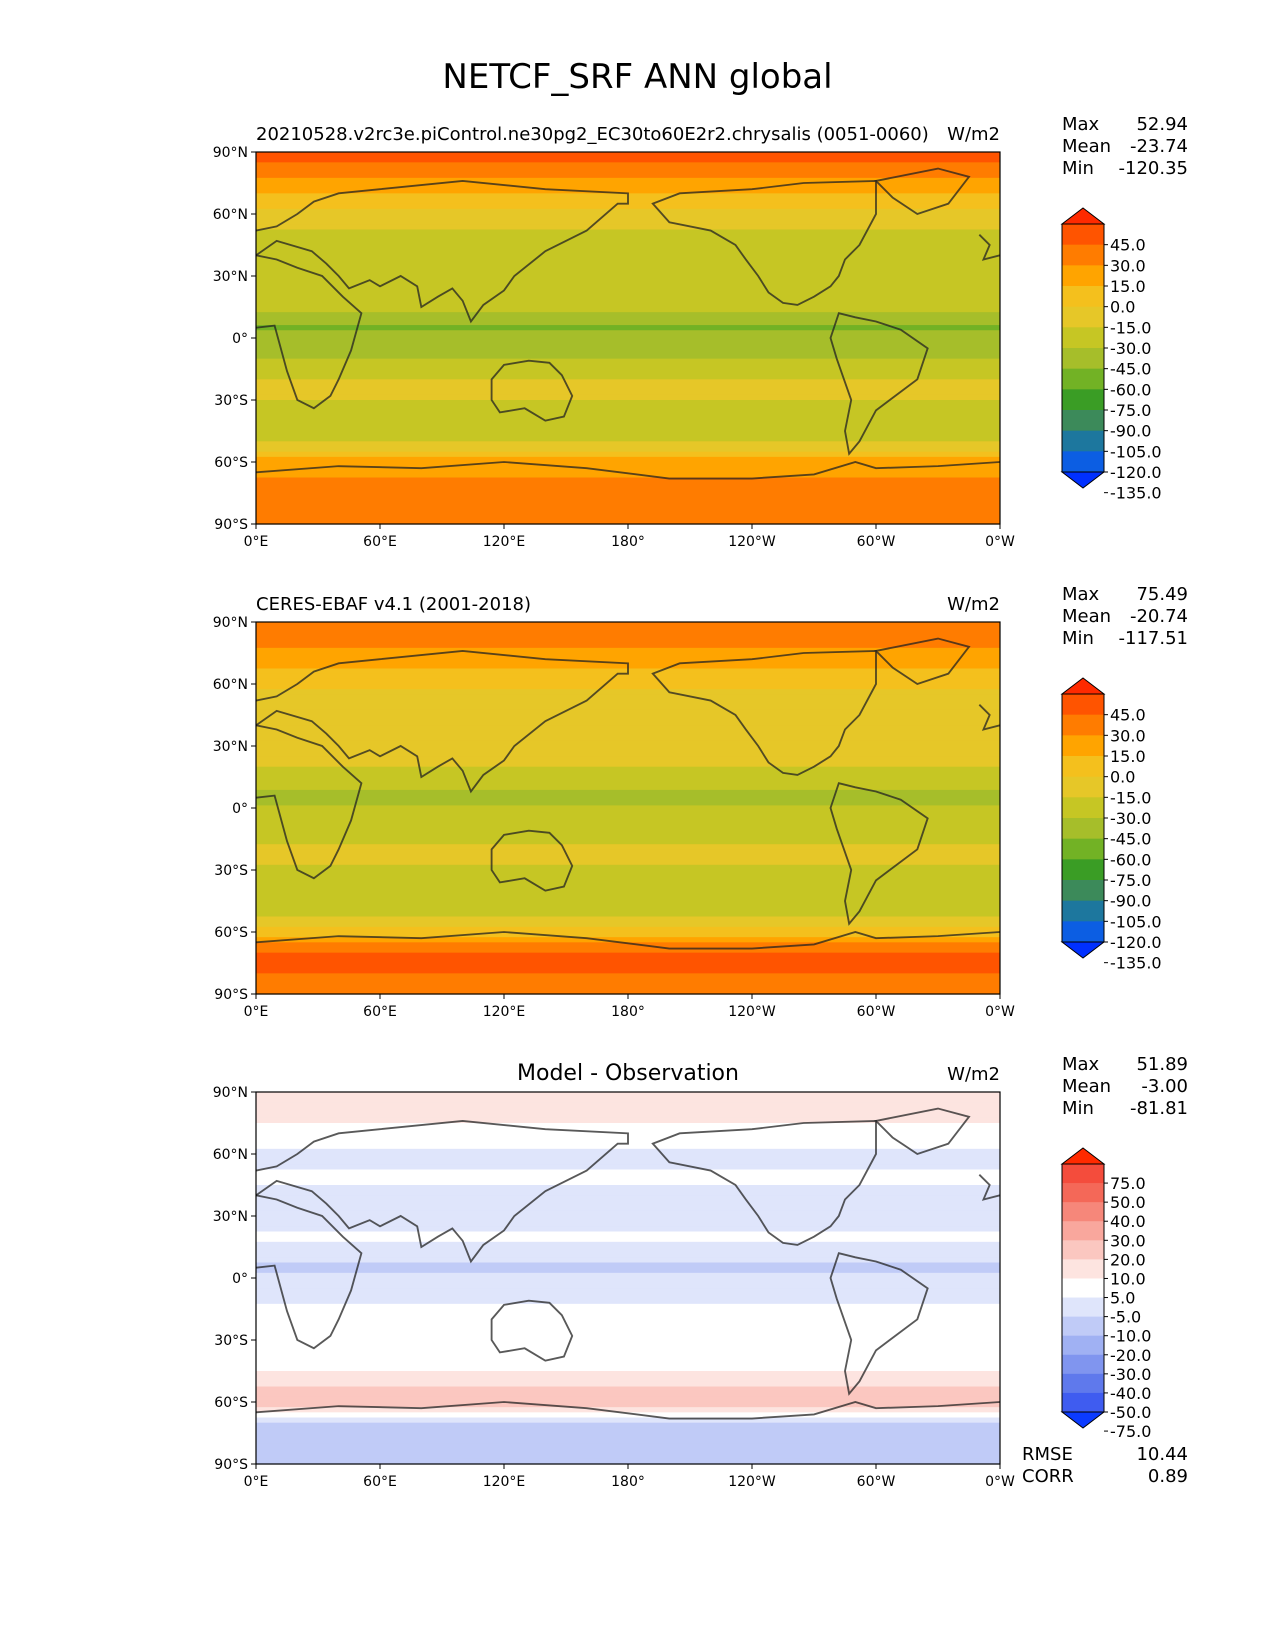 This screenshot has height=1650, width=1275. I want to click on colorbar-label: 45.0, so click(1128, 715).